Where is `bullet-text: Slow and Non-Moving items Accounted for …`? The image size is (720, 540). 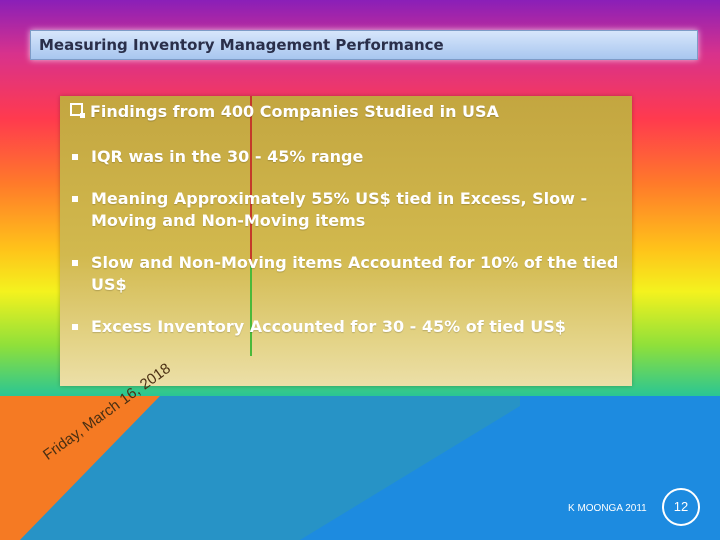 bullet-text: Slow and Non-Moving items Accounted for … is located at coordinates (355, 273).